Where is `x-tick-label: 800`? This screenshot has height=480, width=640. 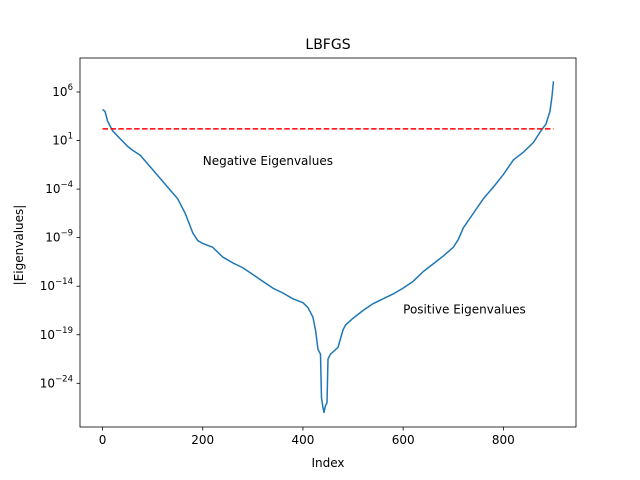 x-tick-label: 800 is located at coordinates (503, 440).